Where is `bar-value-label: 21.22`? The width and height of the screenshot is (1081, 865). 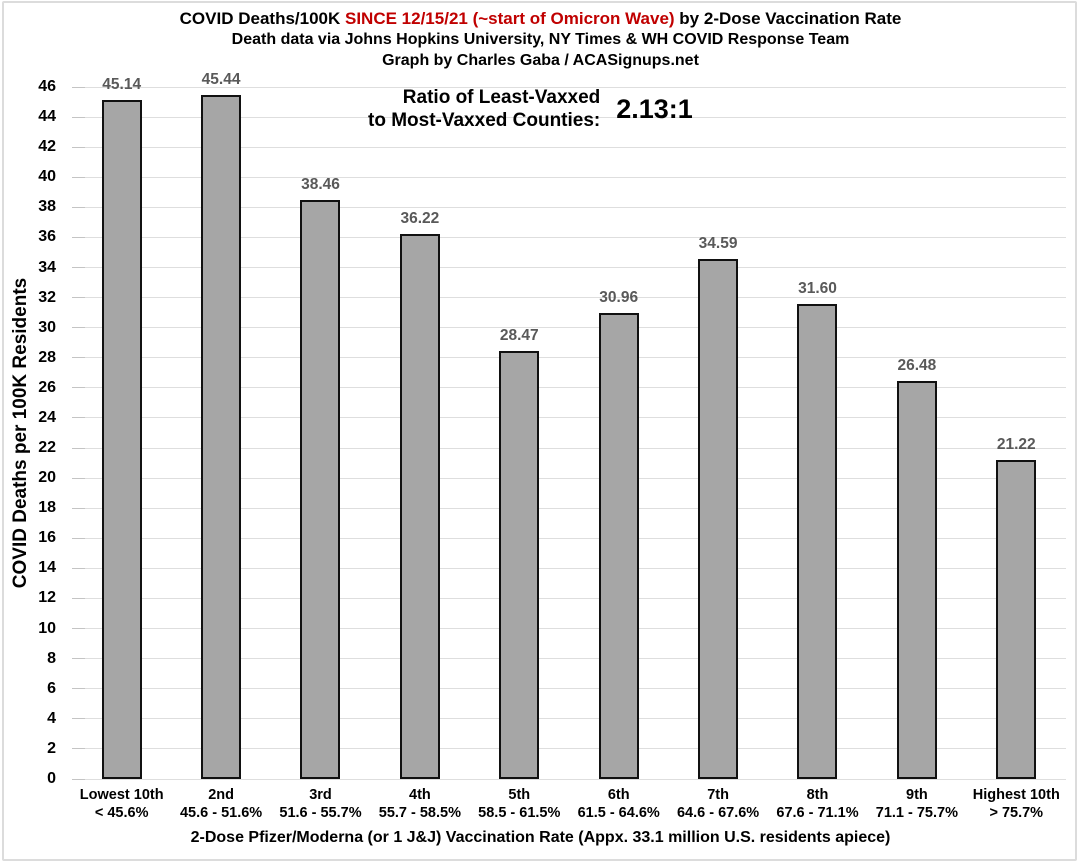 bar-value-label: 21.22 is located at coordinates (1016, 444).